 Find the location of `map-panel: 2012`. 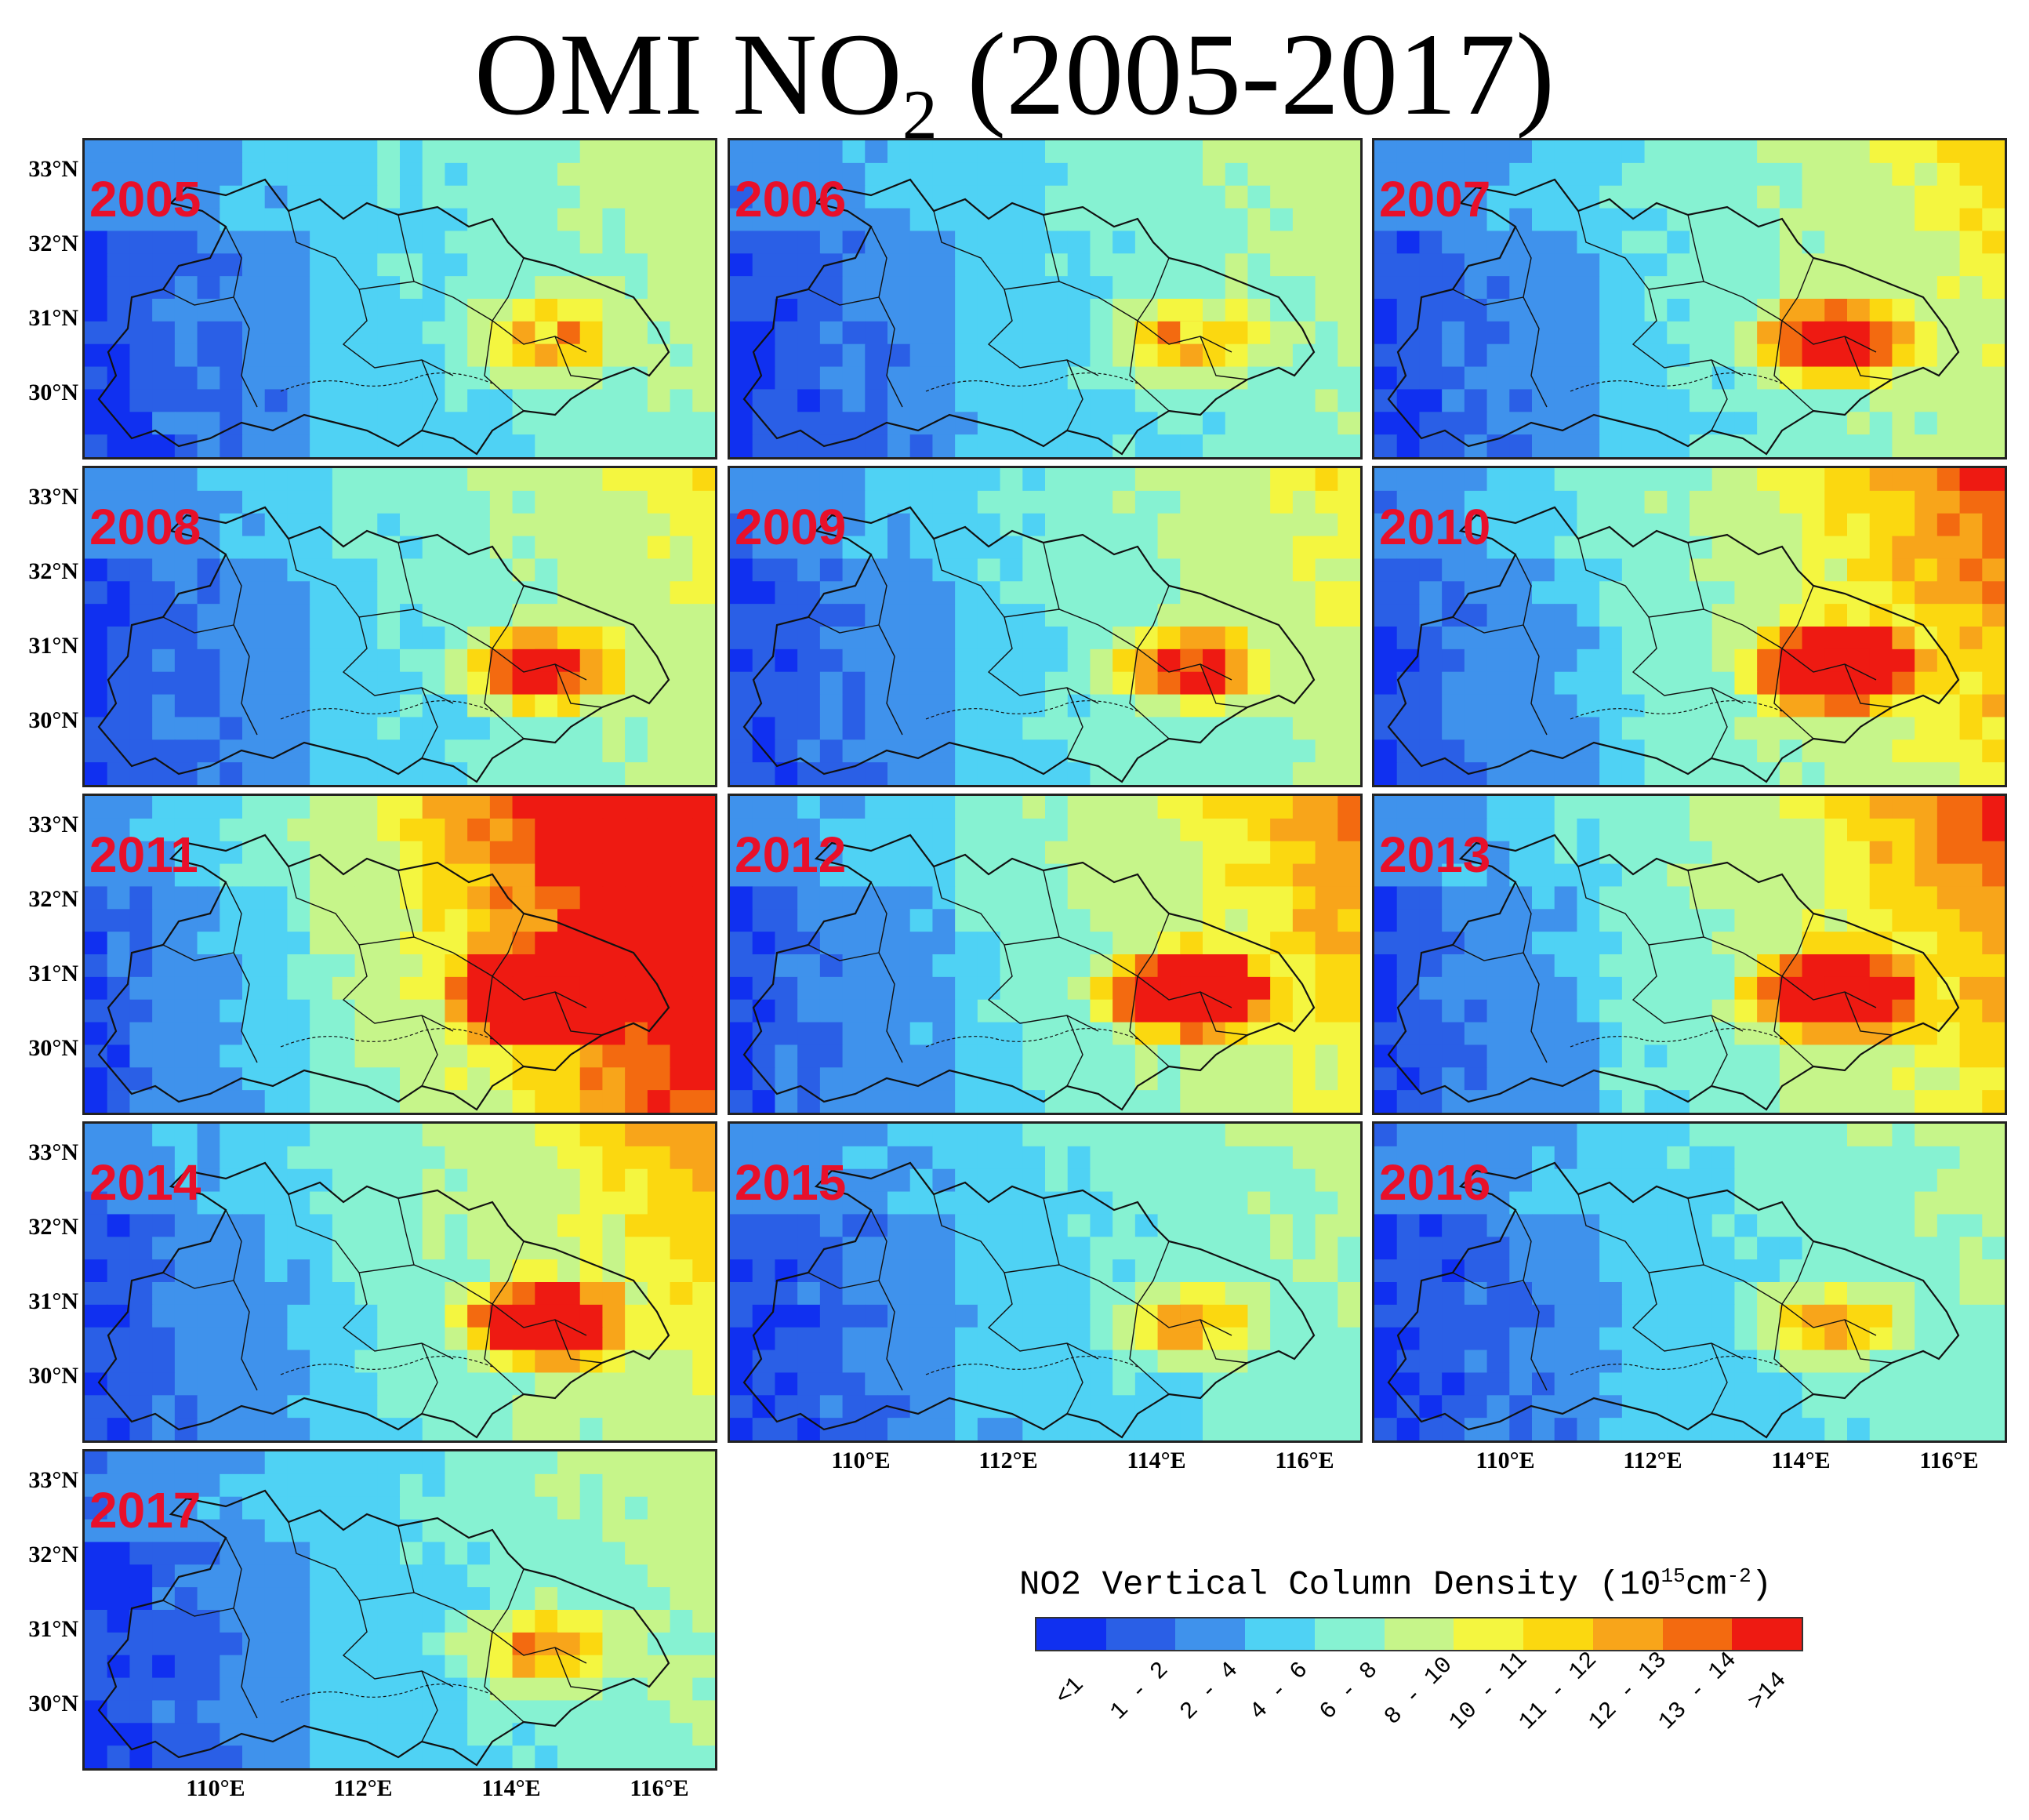

map-panel: 2012 is located at coordinates (1045, 955).